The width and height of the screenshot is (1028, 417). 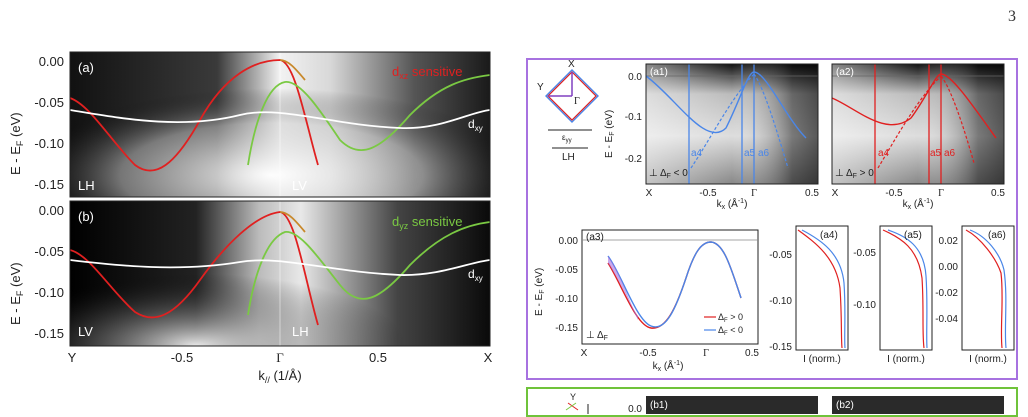 I want to click on panel-b1-label: (b1), so click(x=659, y=405).